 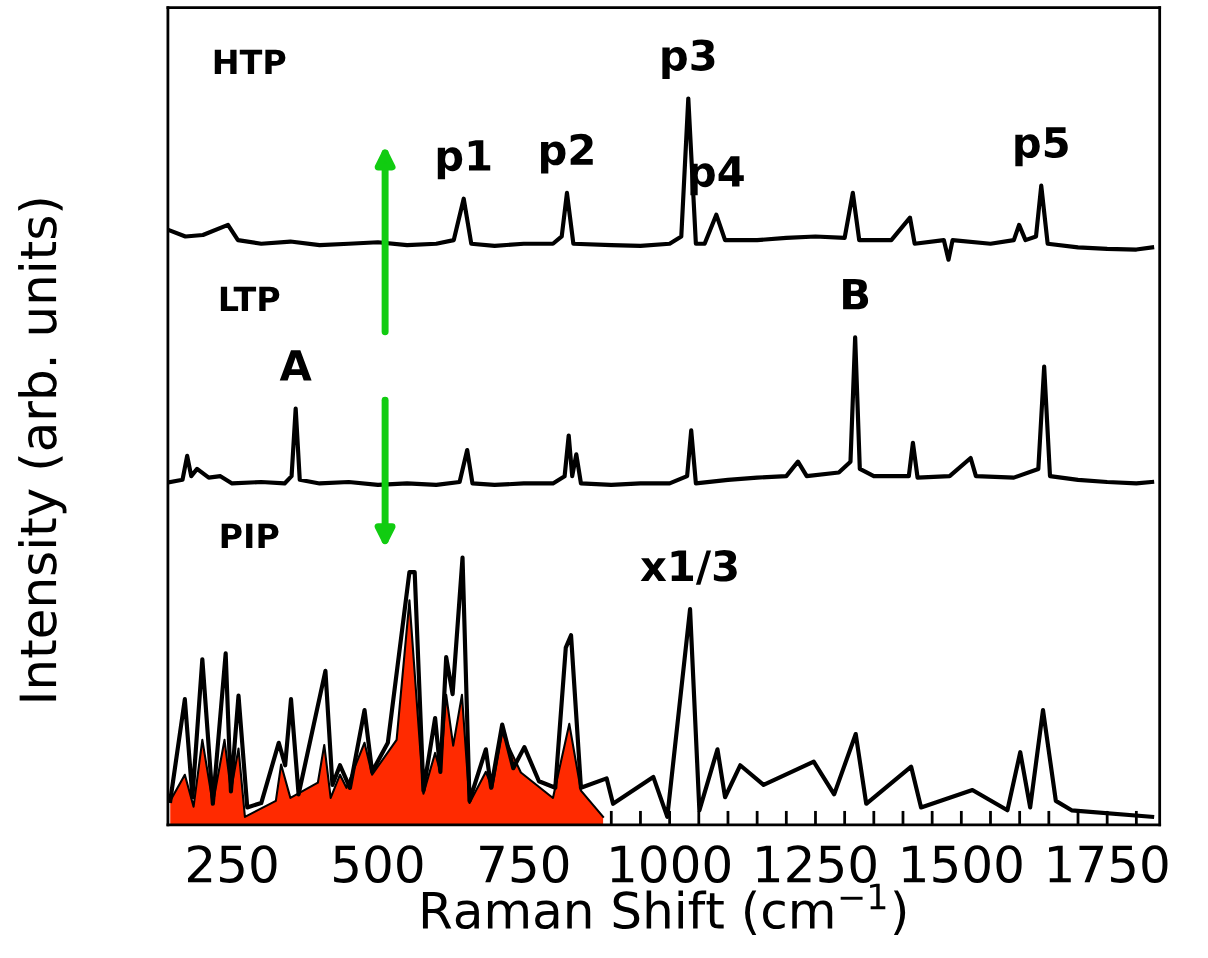 I want to click on annotation: PIP, so click(x=250, y=536).